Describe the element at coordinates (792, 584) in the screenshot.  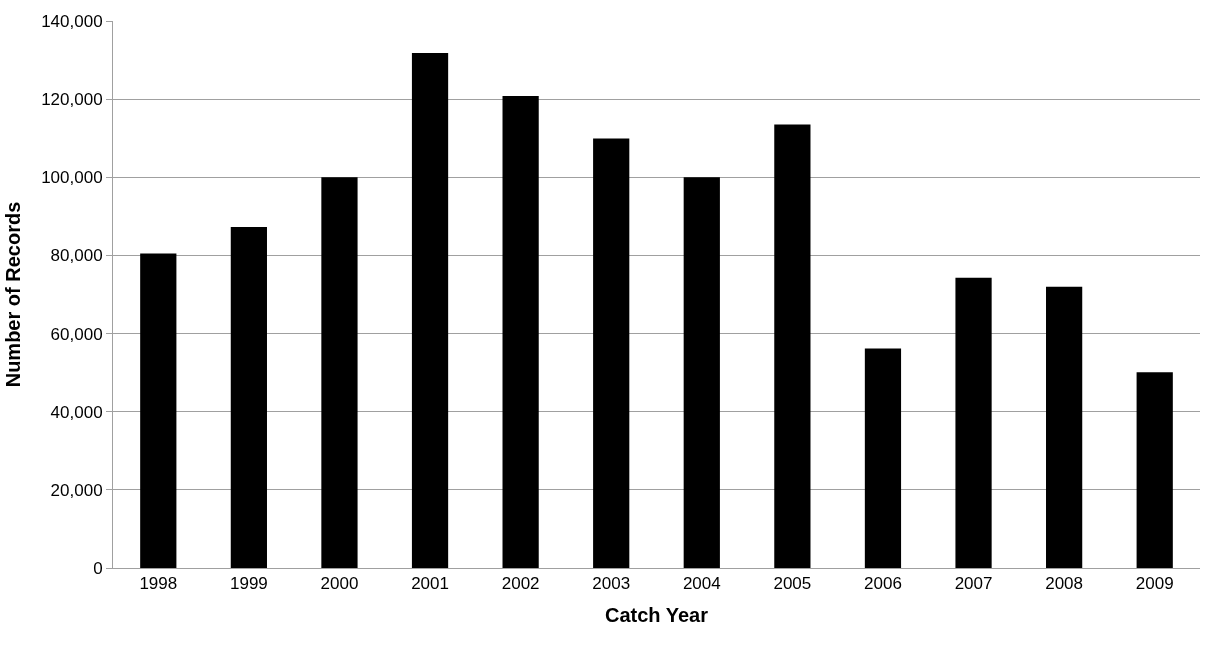
I see `x-tick-label: 2005` at that location.